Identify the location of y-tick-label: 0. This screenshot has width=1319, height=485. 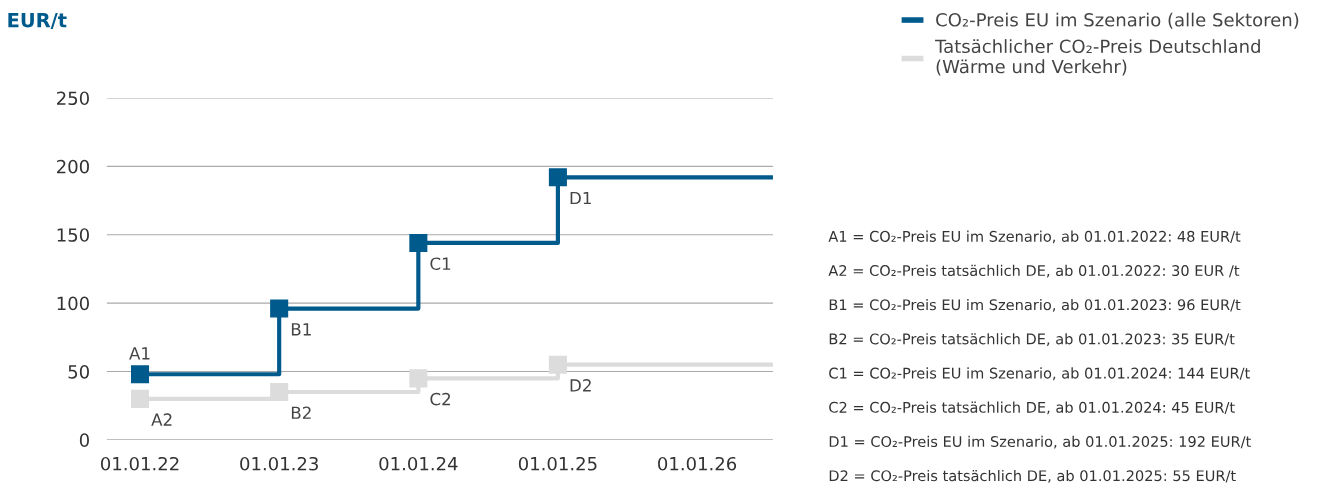
(84, 440).